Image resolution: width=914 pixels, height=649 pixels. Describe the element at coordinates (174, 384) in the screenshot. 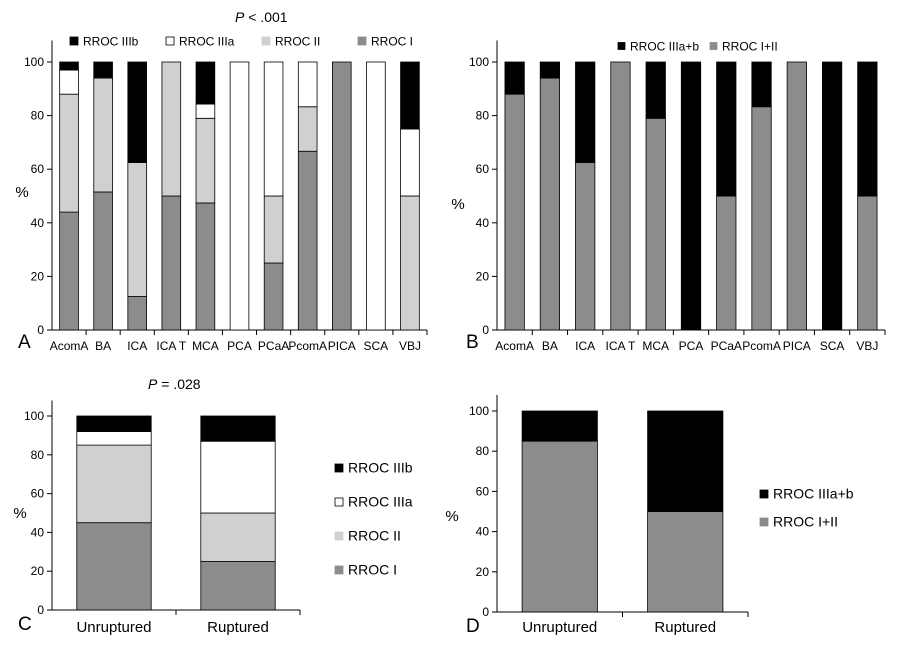

I see `p-value-annotation: P = .028` at that location.